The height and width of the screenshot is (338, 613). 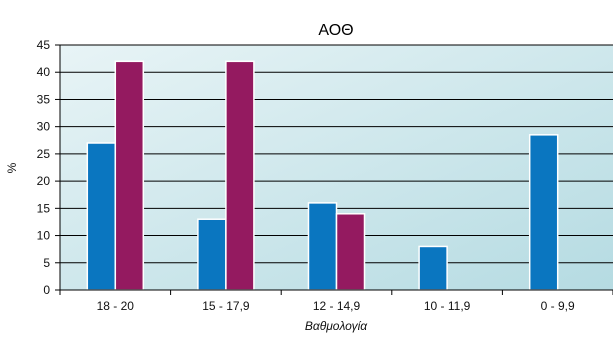 I want to click on y-tick-label: 30, so click(x=44, y=127).